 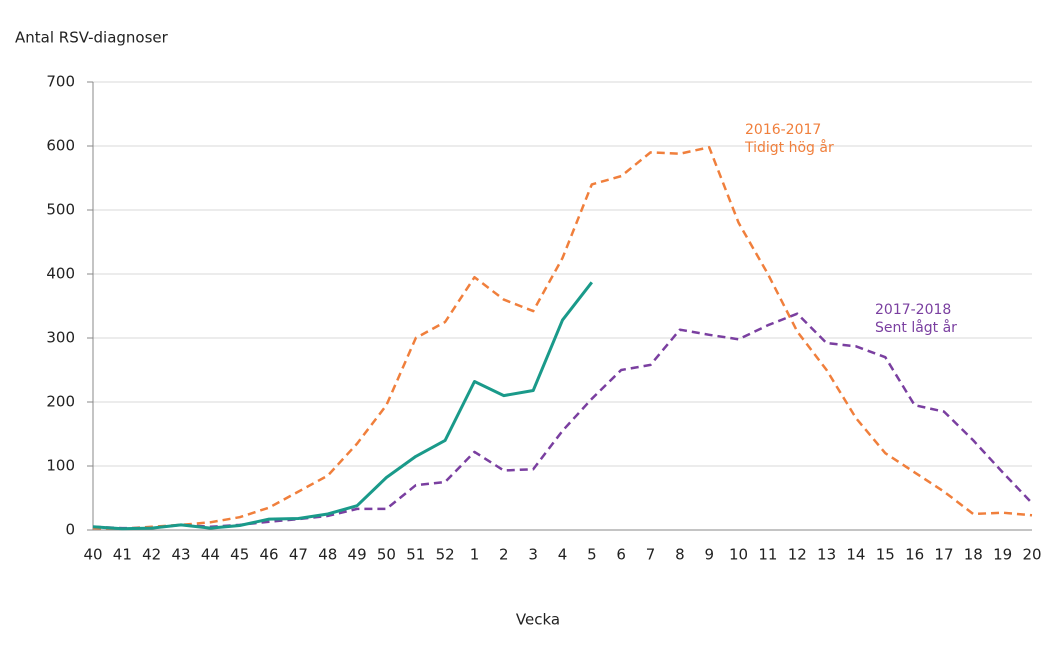 What do you see at coordinates (943, 555) in the screenshot?
I see `x-tick-label: 17` at bounding box center [943, 555].